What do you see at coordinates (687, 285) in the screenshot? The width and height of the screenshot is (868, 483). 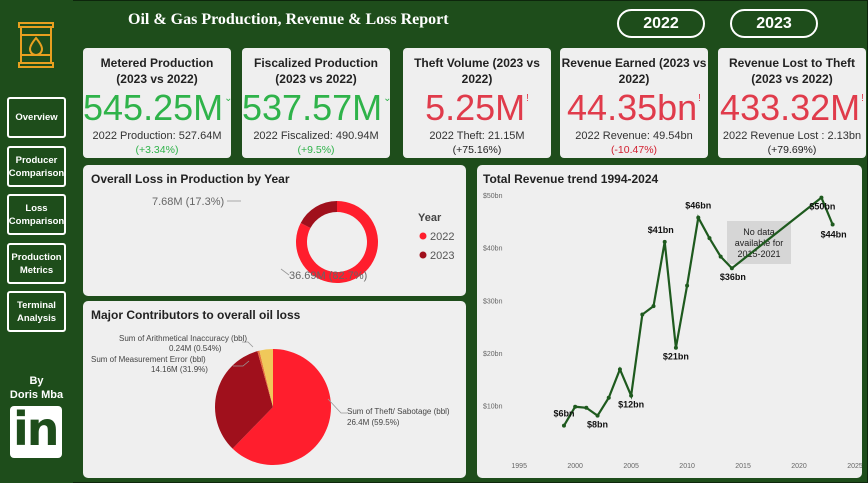 I see `revenue-point-2010` at bounding box center [687, 285].